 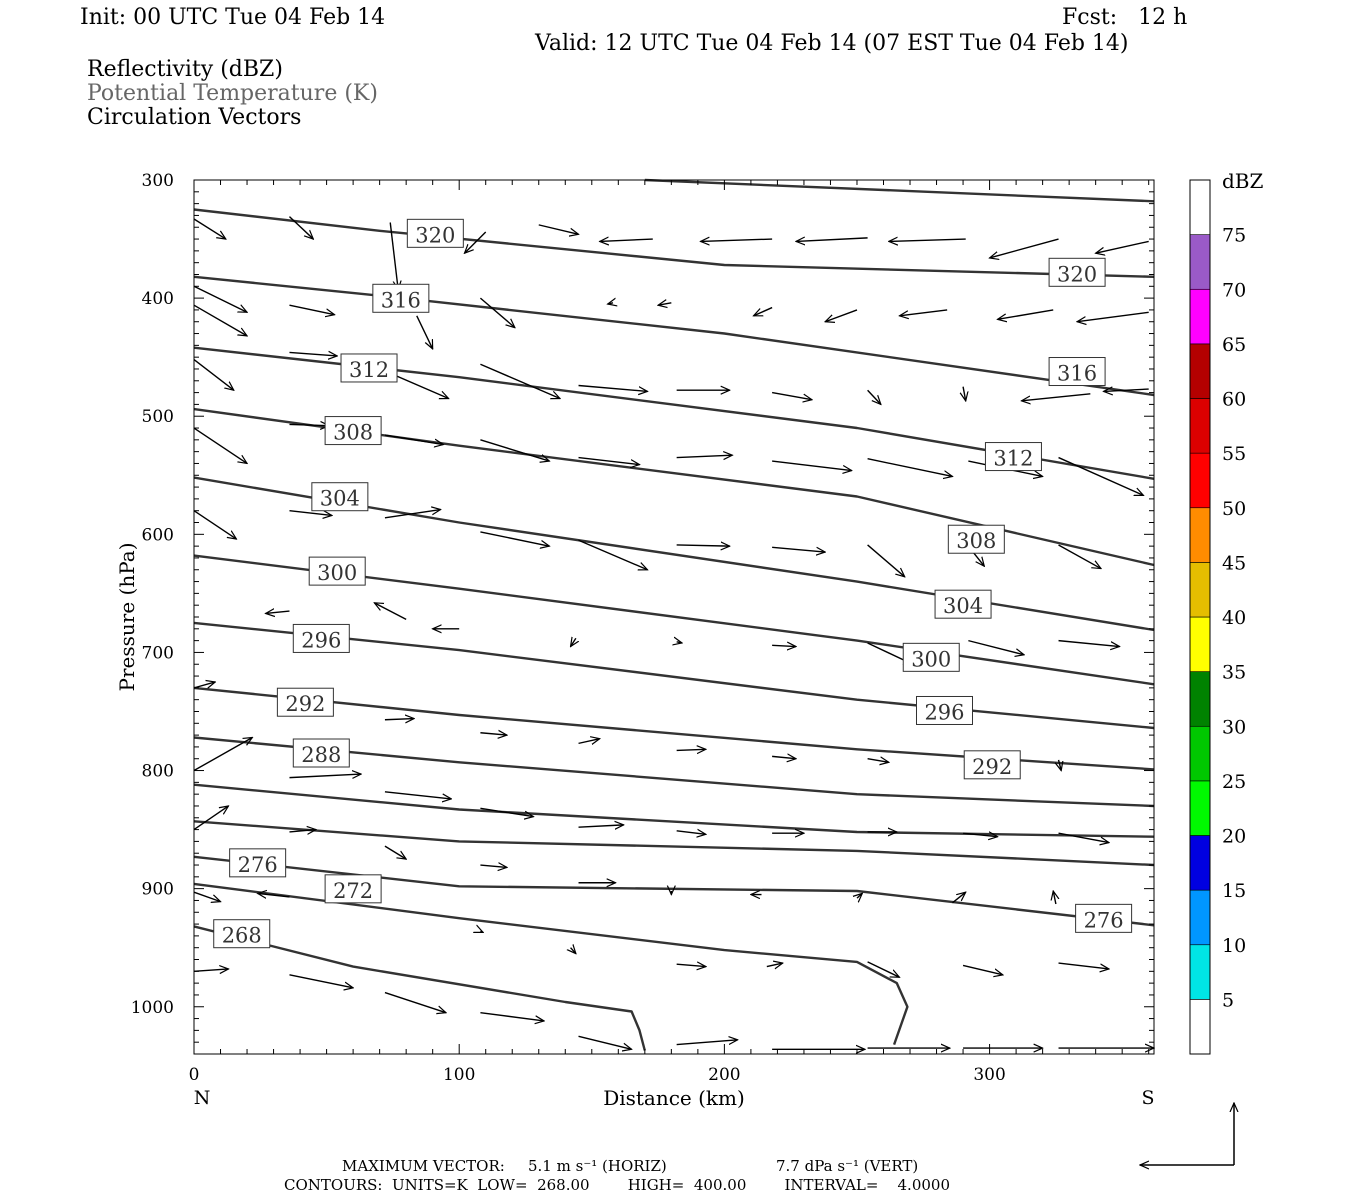 What do you see at coordinates (337, 571) in the screenshot?
I see `contour-label: 300` at bounding box center [337, 571].